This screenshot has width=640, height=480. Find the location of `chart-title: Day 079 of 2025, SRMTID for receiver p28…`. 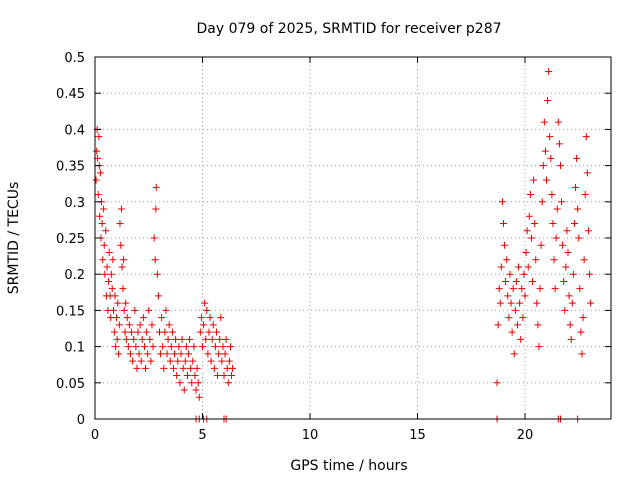

chart-title: Day 079 of 2025, SRMTID for receiver p28… is located at coordinates (348, 29).